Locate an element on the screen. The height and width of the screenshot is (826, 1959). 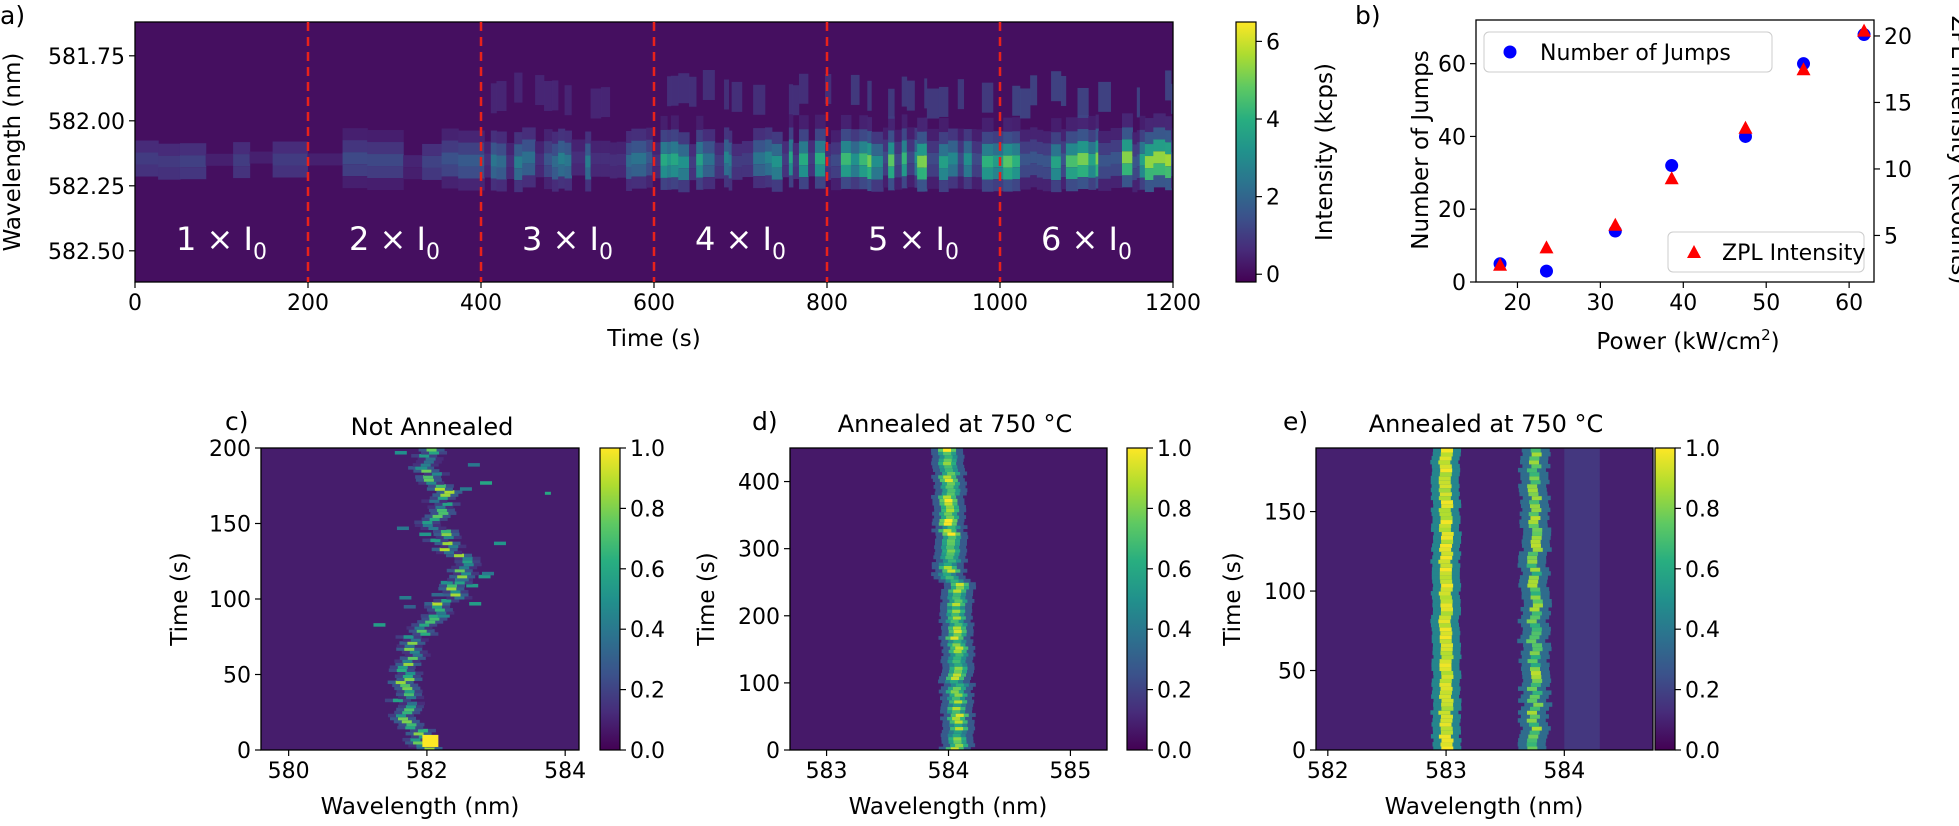
b-x-tick-label: 20 is located at coordinates (1517, 303).